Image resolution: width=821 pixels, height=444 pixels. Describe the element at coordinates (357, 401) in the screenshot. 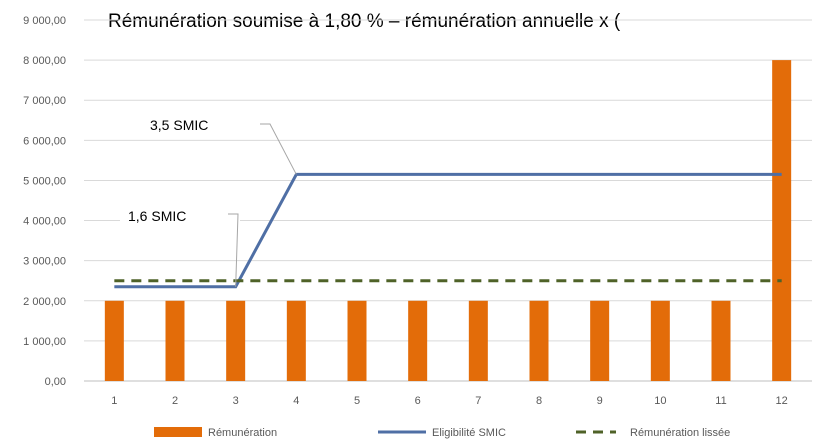

I see `x-tick-label: 5` at that location.